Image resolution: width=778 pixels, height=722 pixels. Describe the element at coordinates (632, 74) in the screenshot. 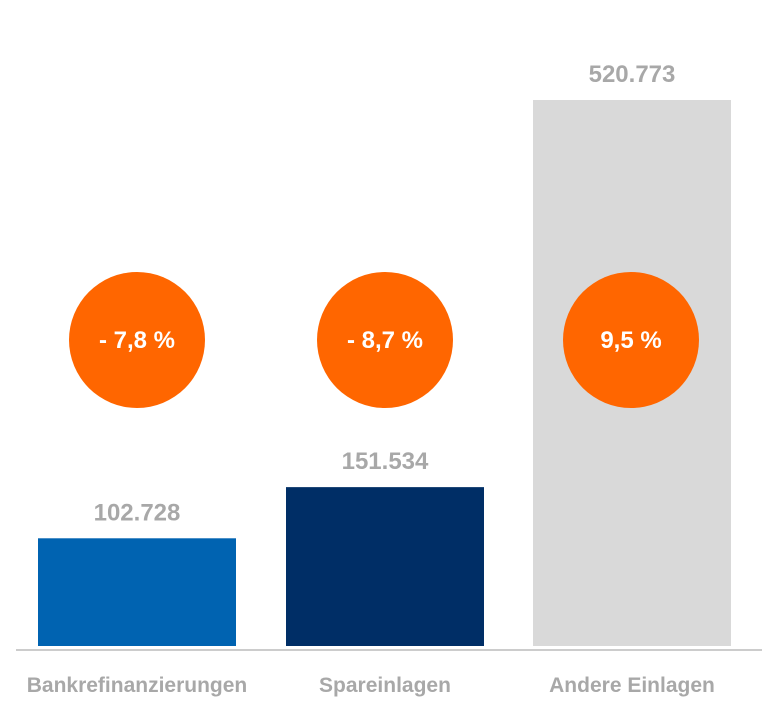

I see `bar-value-label: 520.773` at that location.